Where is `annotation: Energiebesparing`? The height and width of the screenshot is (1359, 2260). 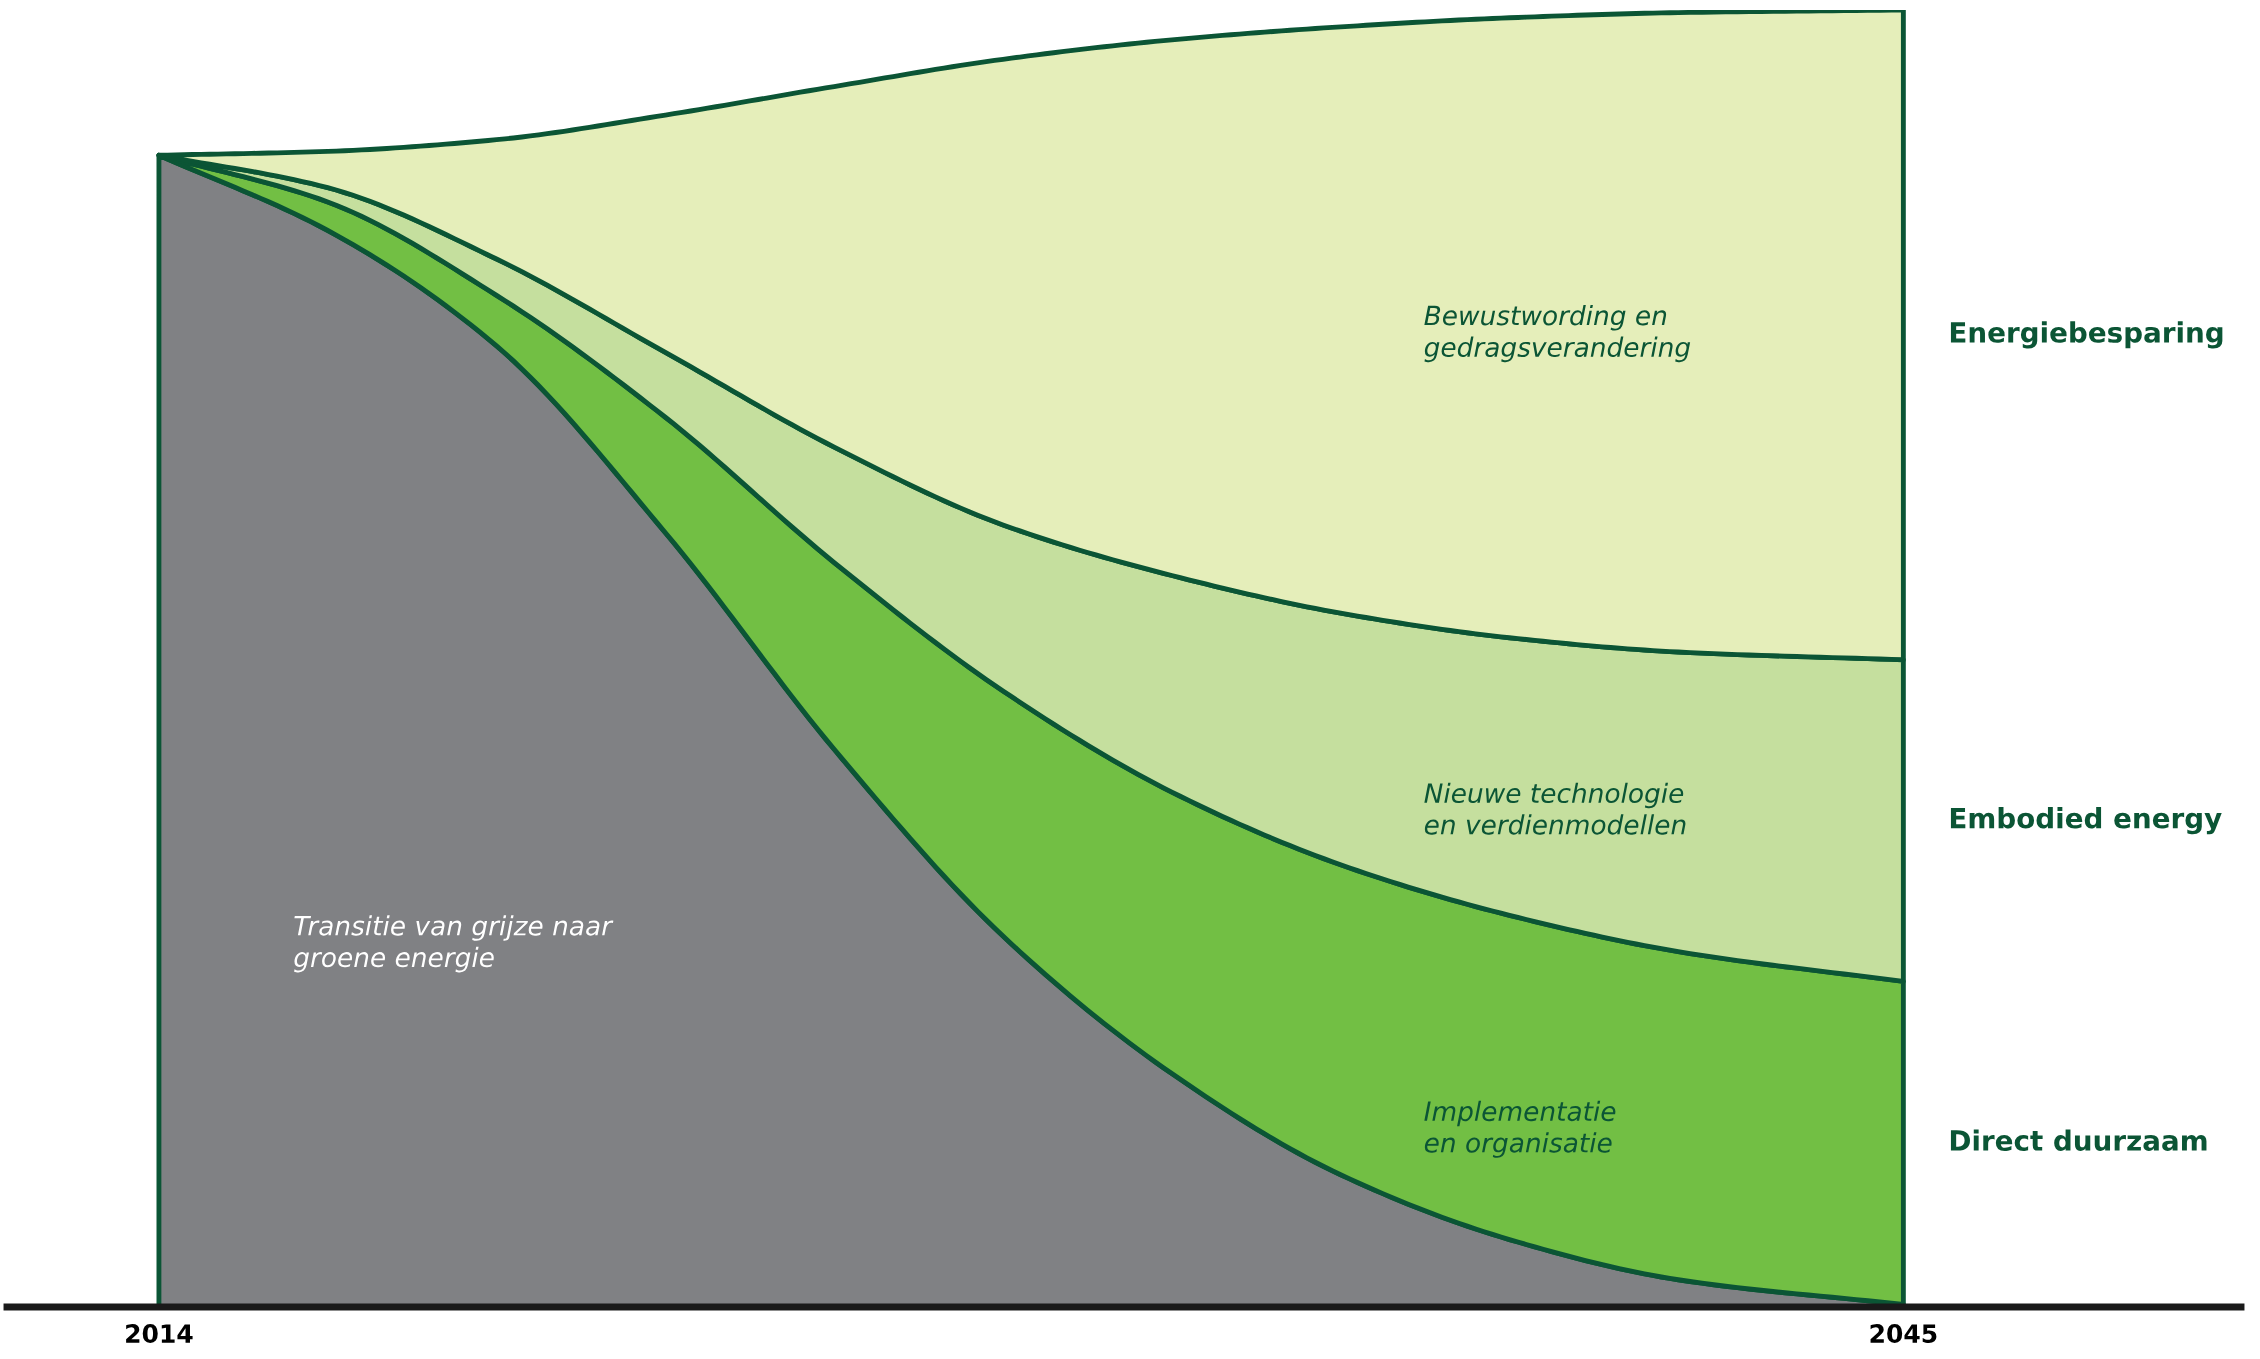 annotation: Energiebesparing is located at coordinates (2086, 335).